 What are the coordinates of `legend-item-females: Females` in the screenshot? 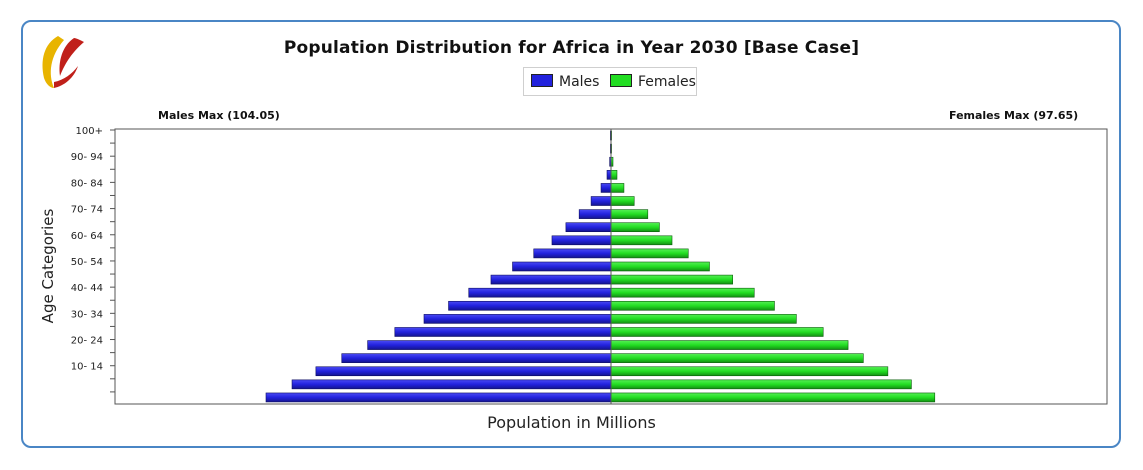 It's located at (653, 82).